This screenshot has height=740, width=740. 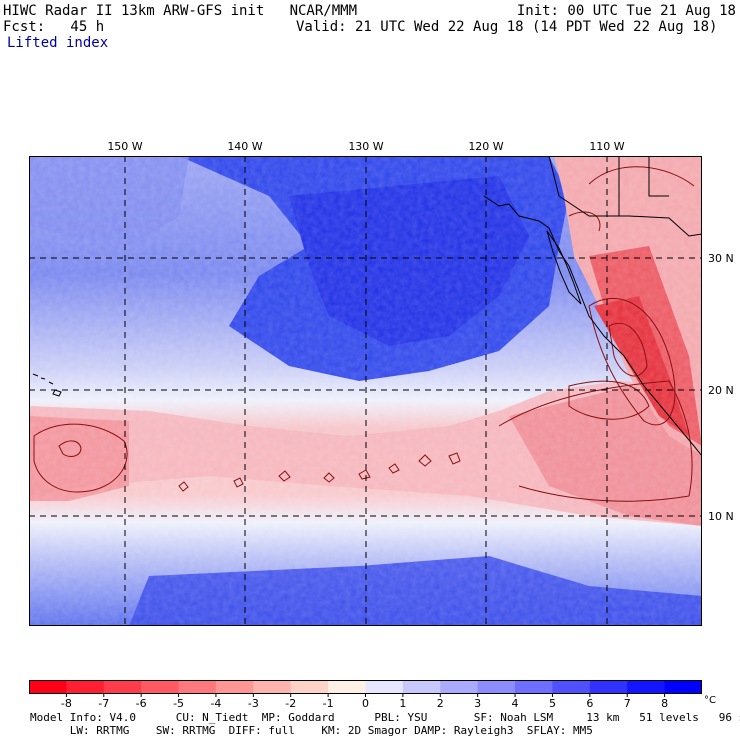 I want to click on longitude-label: 110 W, so click(x=606, y=146).